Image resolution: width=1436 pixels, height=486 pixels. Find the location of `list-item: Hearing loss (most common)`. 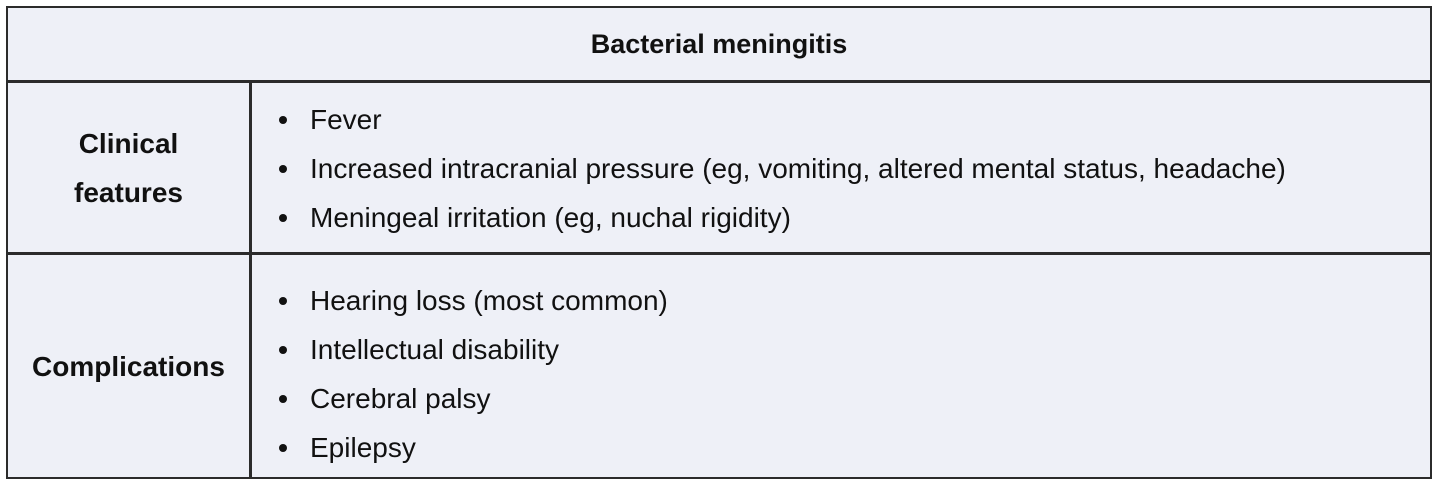

list-item: Hearing loss (most common) is located at coordinates (851, 300).